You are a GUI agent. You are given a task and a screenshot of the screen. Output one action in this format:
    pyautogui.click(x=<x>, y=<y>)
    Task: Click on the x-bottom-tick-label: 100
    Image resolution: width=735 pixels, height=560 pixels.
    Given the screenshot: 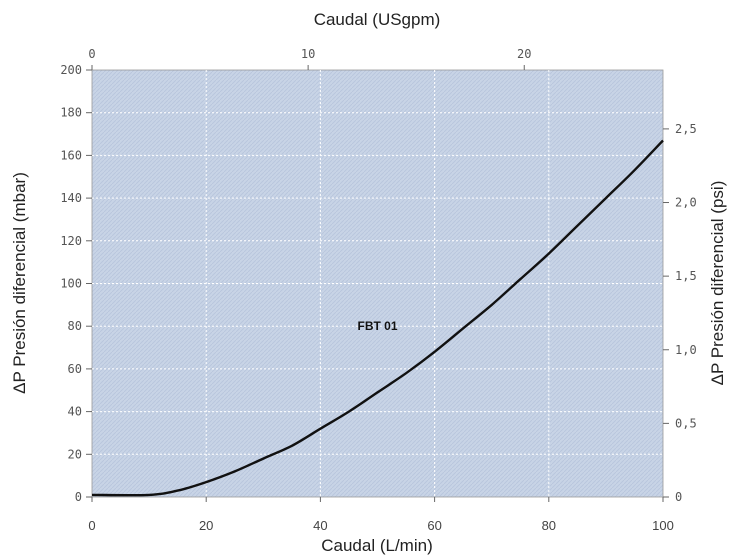 What is the action you would take?
    pyautogui.click(x=663, y=525)
    